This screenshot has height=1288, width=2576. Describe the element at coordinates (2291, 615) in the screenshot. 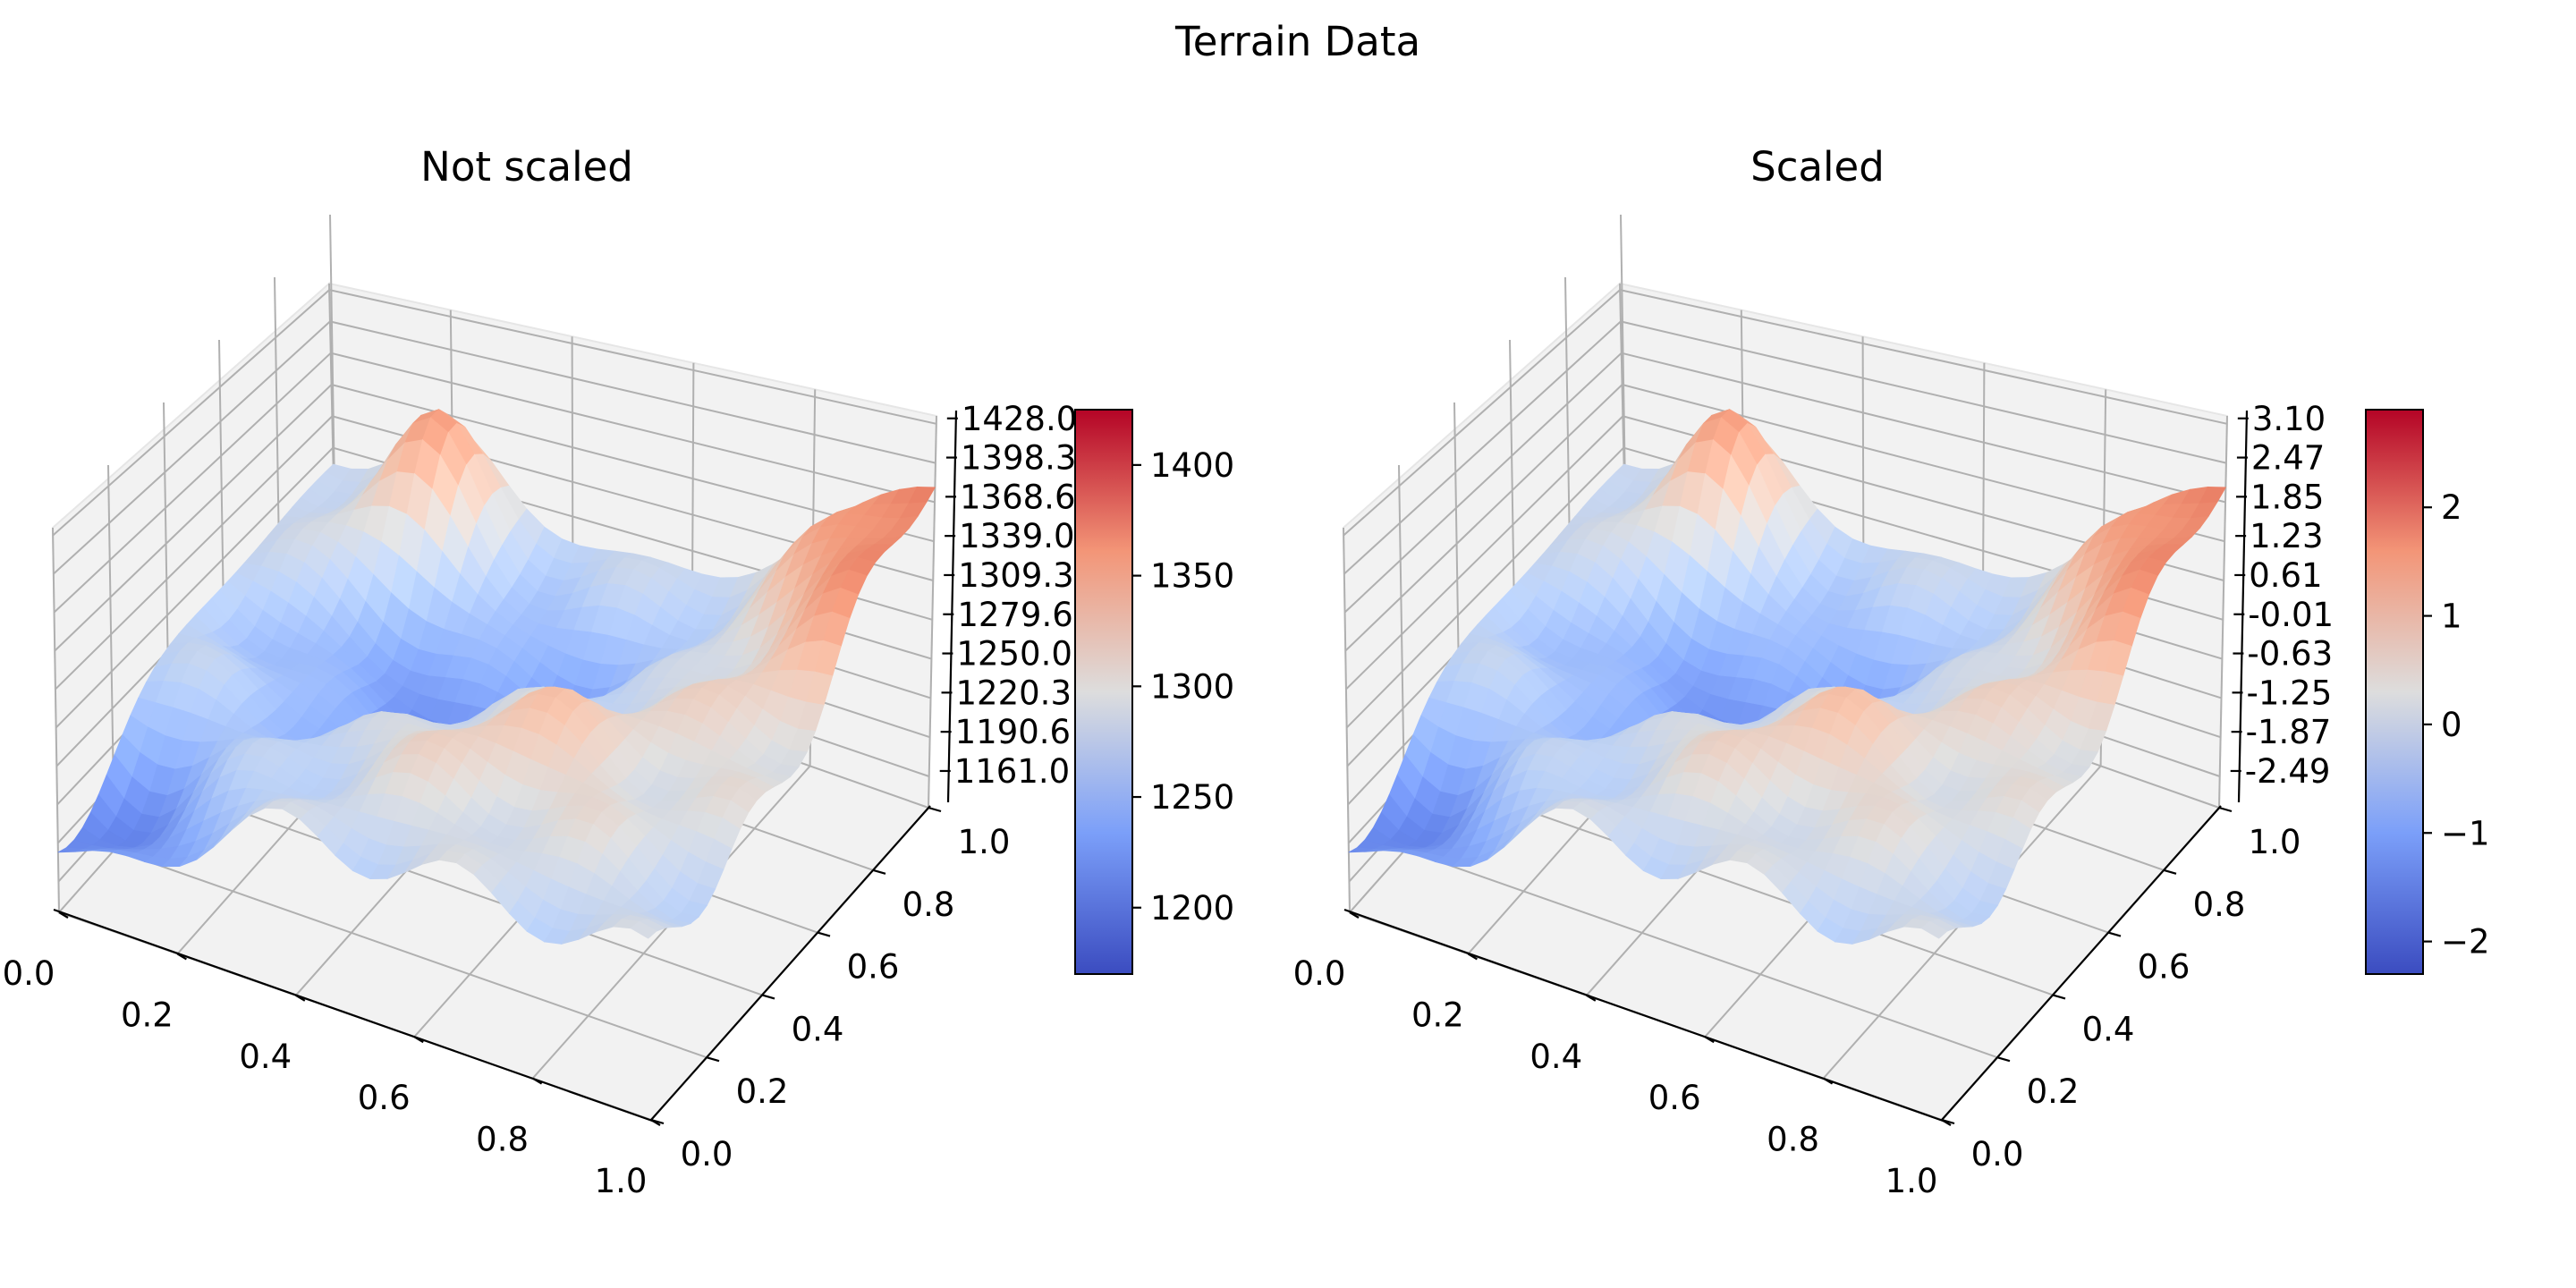

I see `z-tick-label: -0.01` at that location.